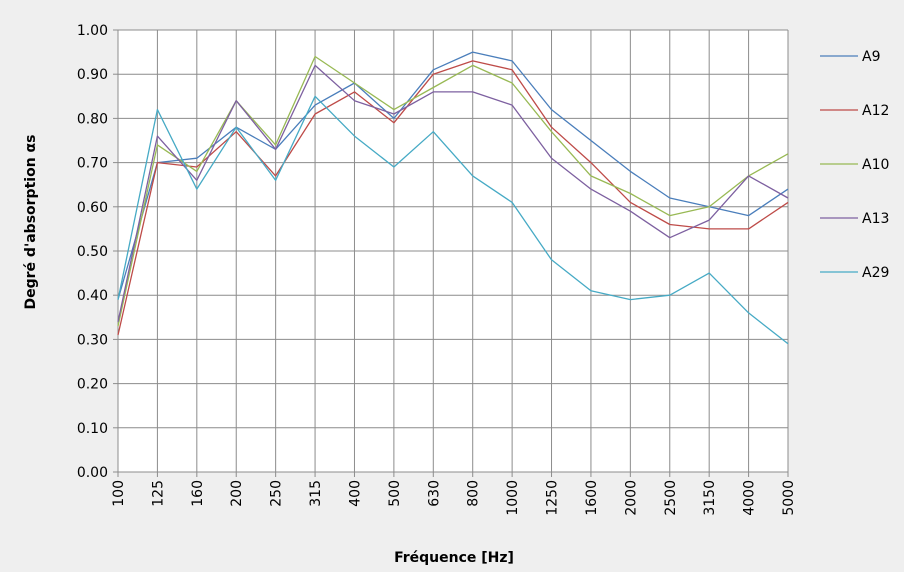 The height and width of the screenshot is (572, 904). What do you see at coordinates (592, 498) in the screenshot?
I see `x-tick-label: 1600` at bounding box center [592, 498].